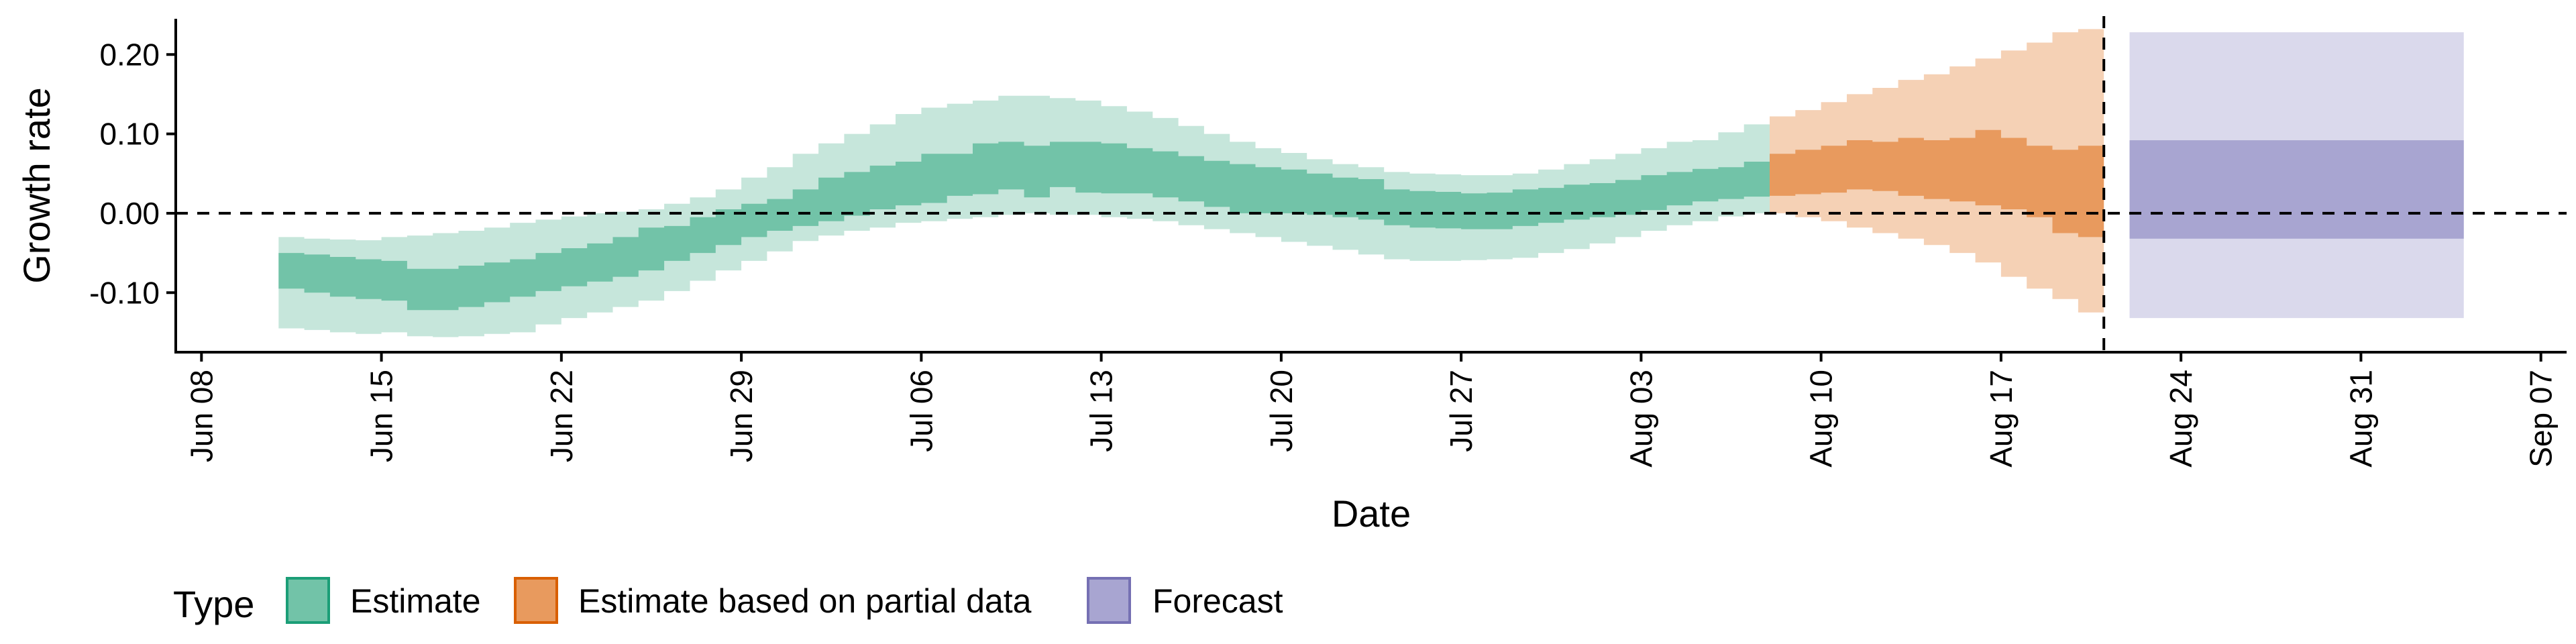 The height and width of the screenshot is (644, 2576). What do you see at coordinates (1640, 419) in the screenshot?
I see `x-tick-label: Aug 03` at bounding box center [1640, 419].